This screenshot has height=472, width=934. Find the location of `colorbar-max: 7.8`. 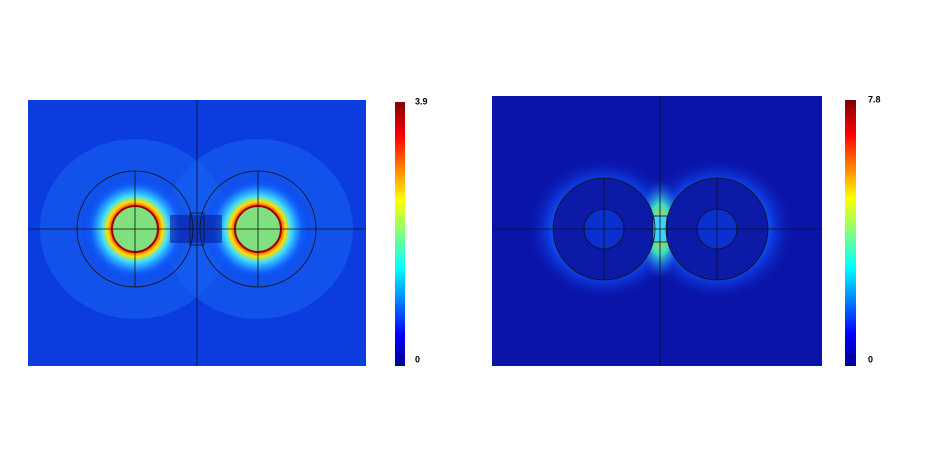

colorbar-max: 7.8 is located at coordinates (874, 99).